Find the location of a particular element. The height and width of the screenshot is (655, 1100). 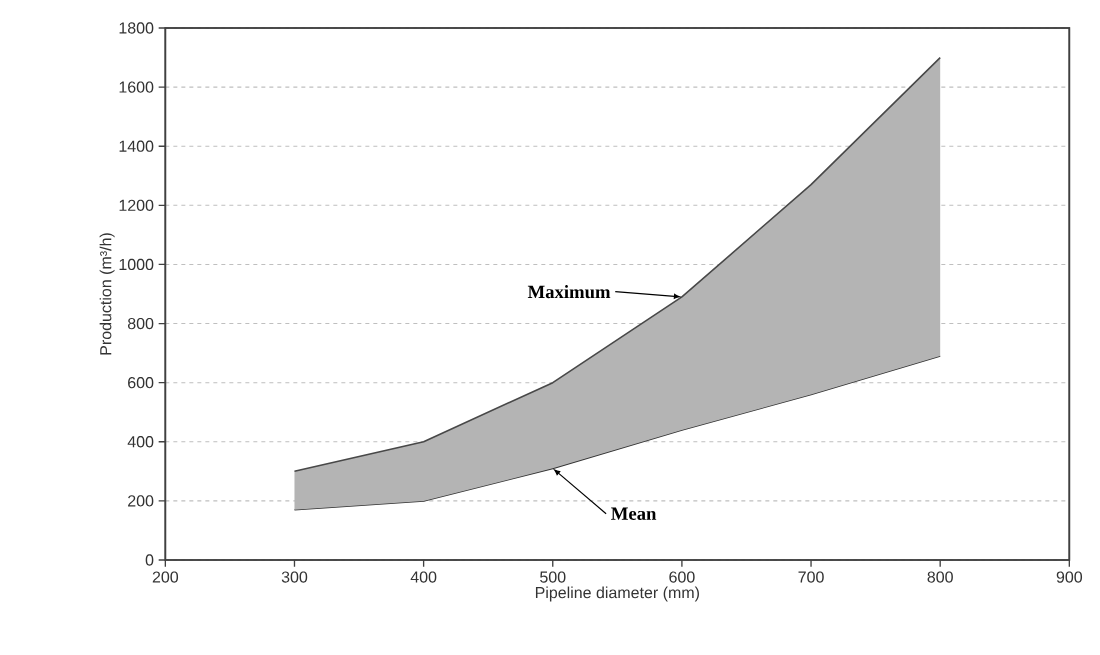

x-tick-label: 300 is located at coordinates (294, 577).